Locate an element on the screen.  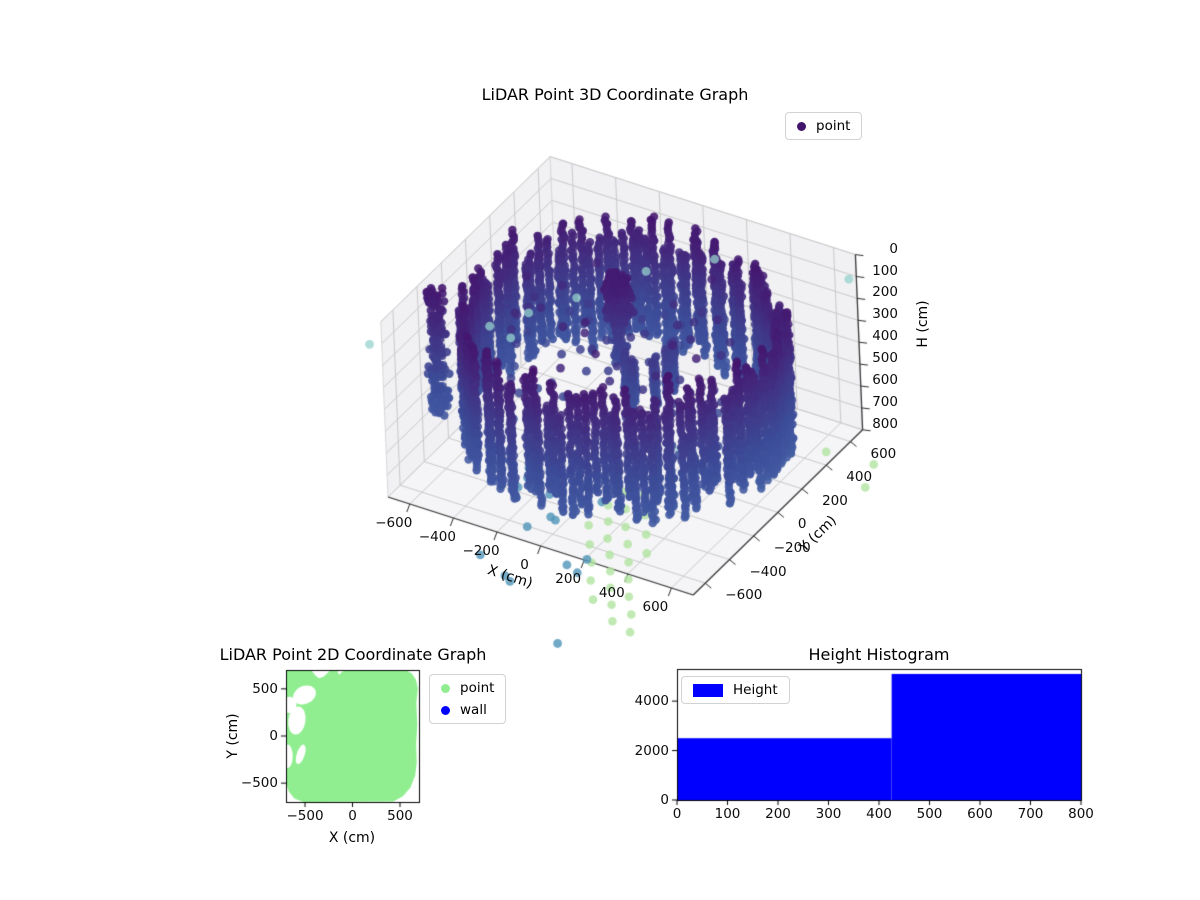
legend-label-wall-2d: wall is located at coordinates (473, 710).